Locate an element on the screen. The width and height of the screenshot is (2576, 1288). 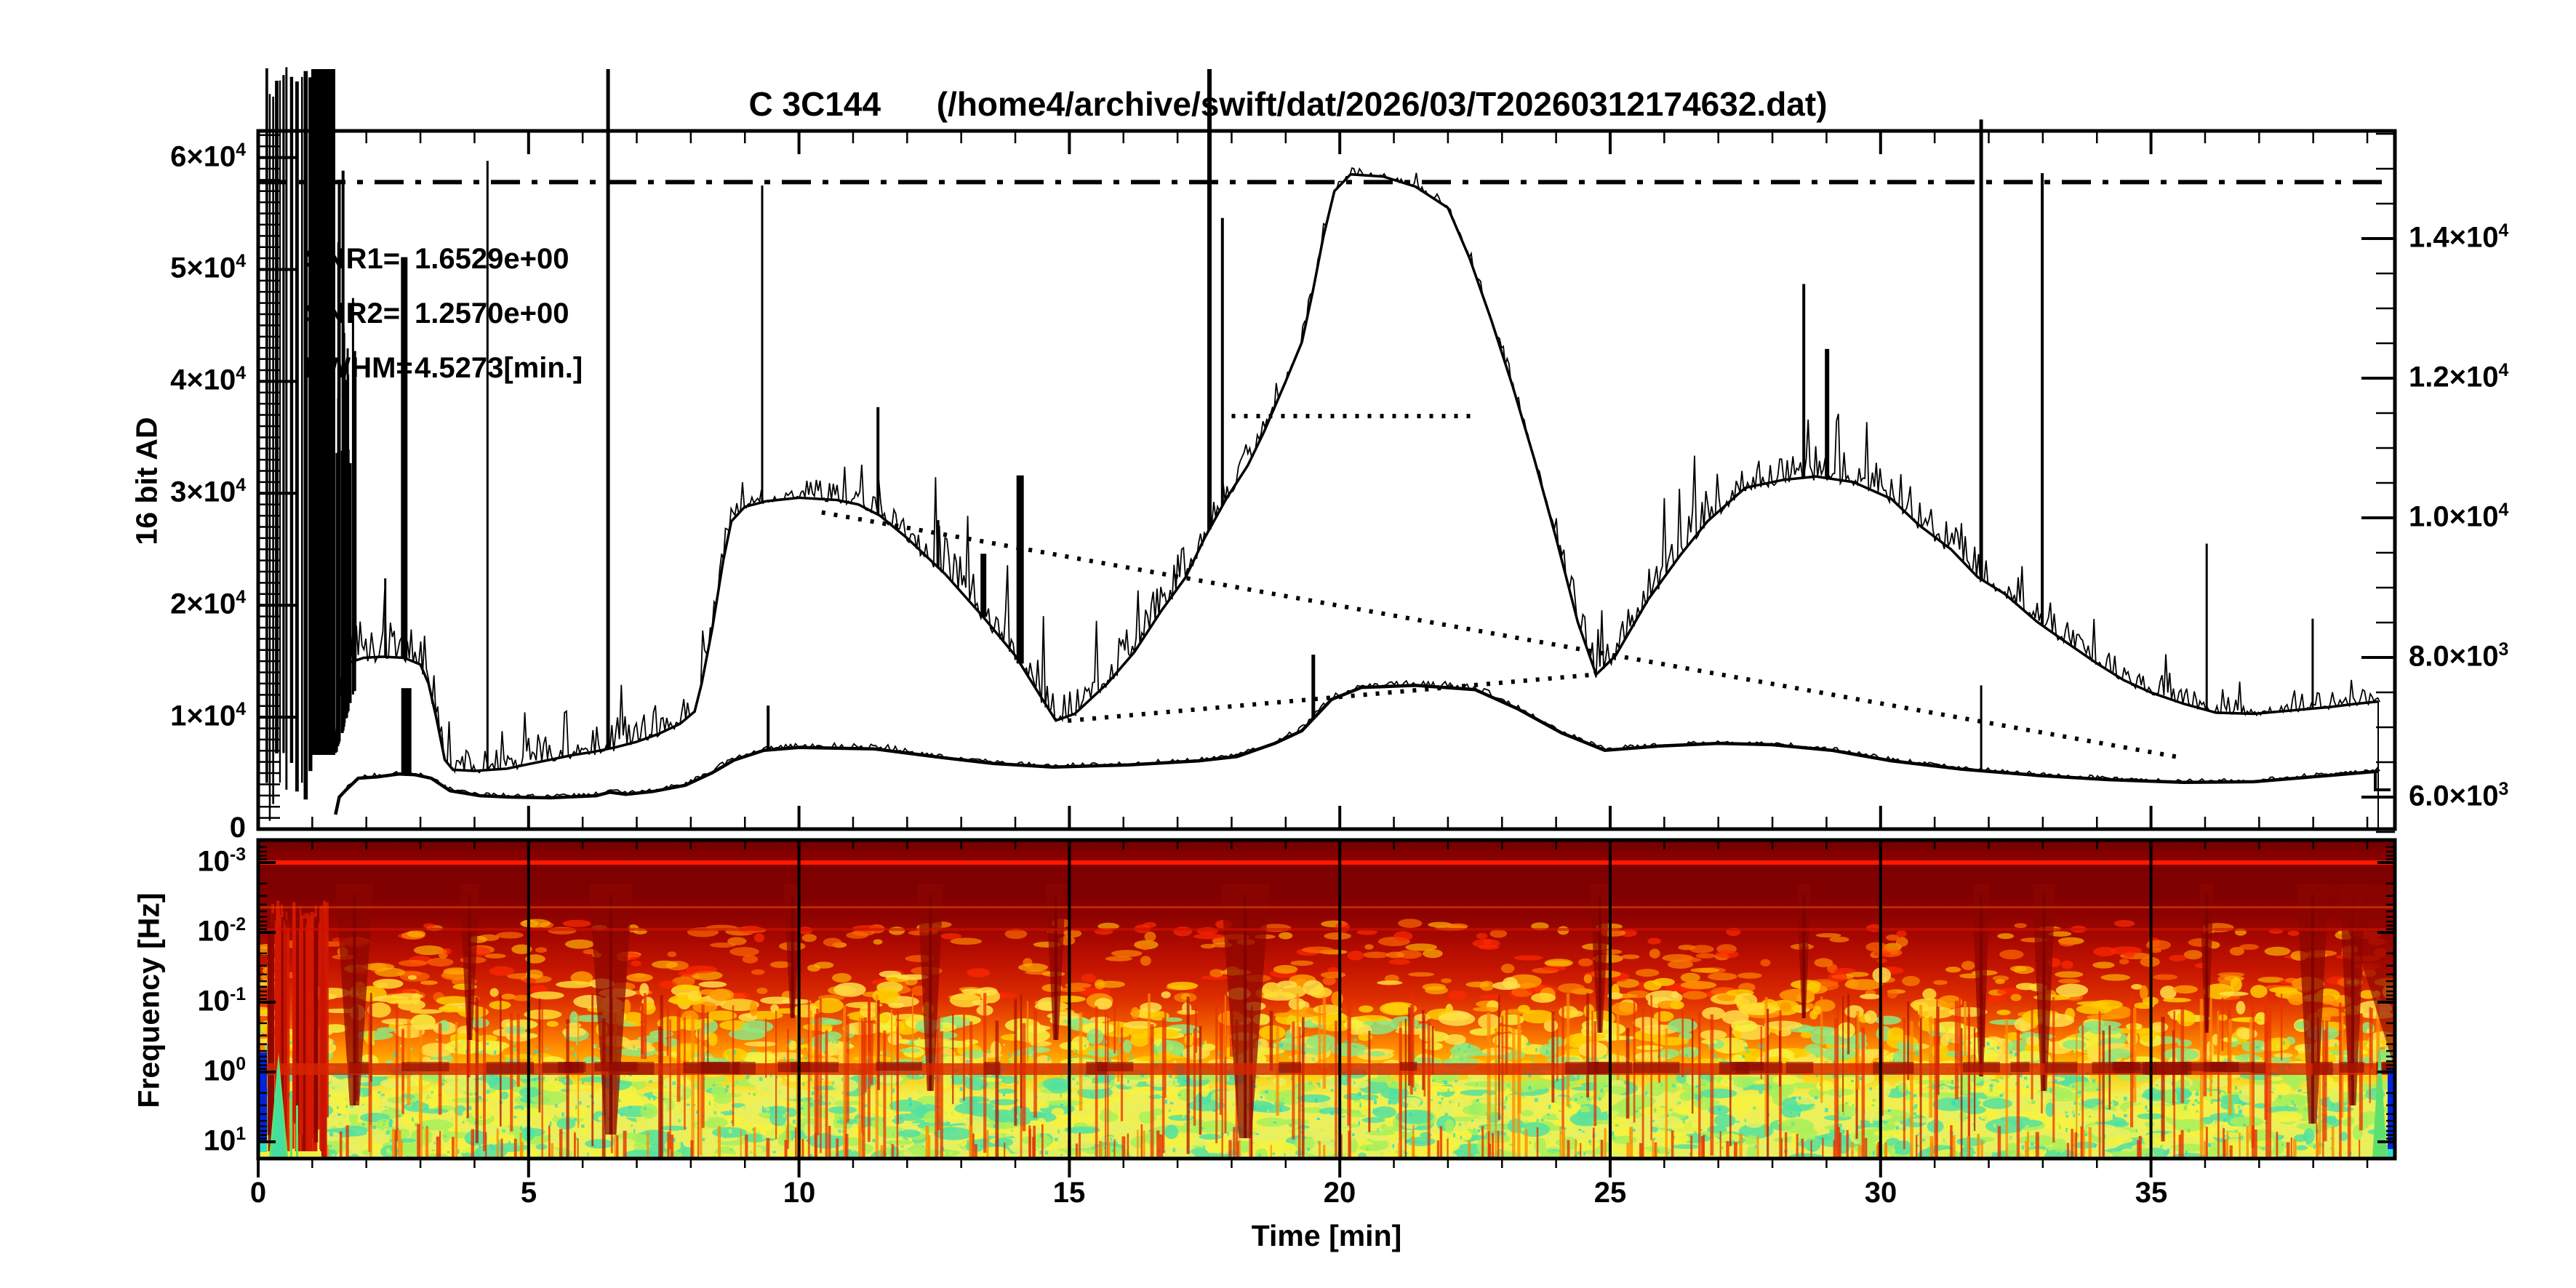
snr2-value: 1.2570e+00 is located at coordinates (492, 313).